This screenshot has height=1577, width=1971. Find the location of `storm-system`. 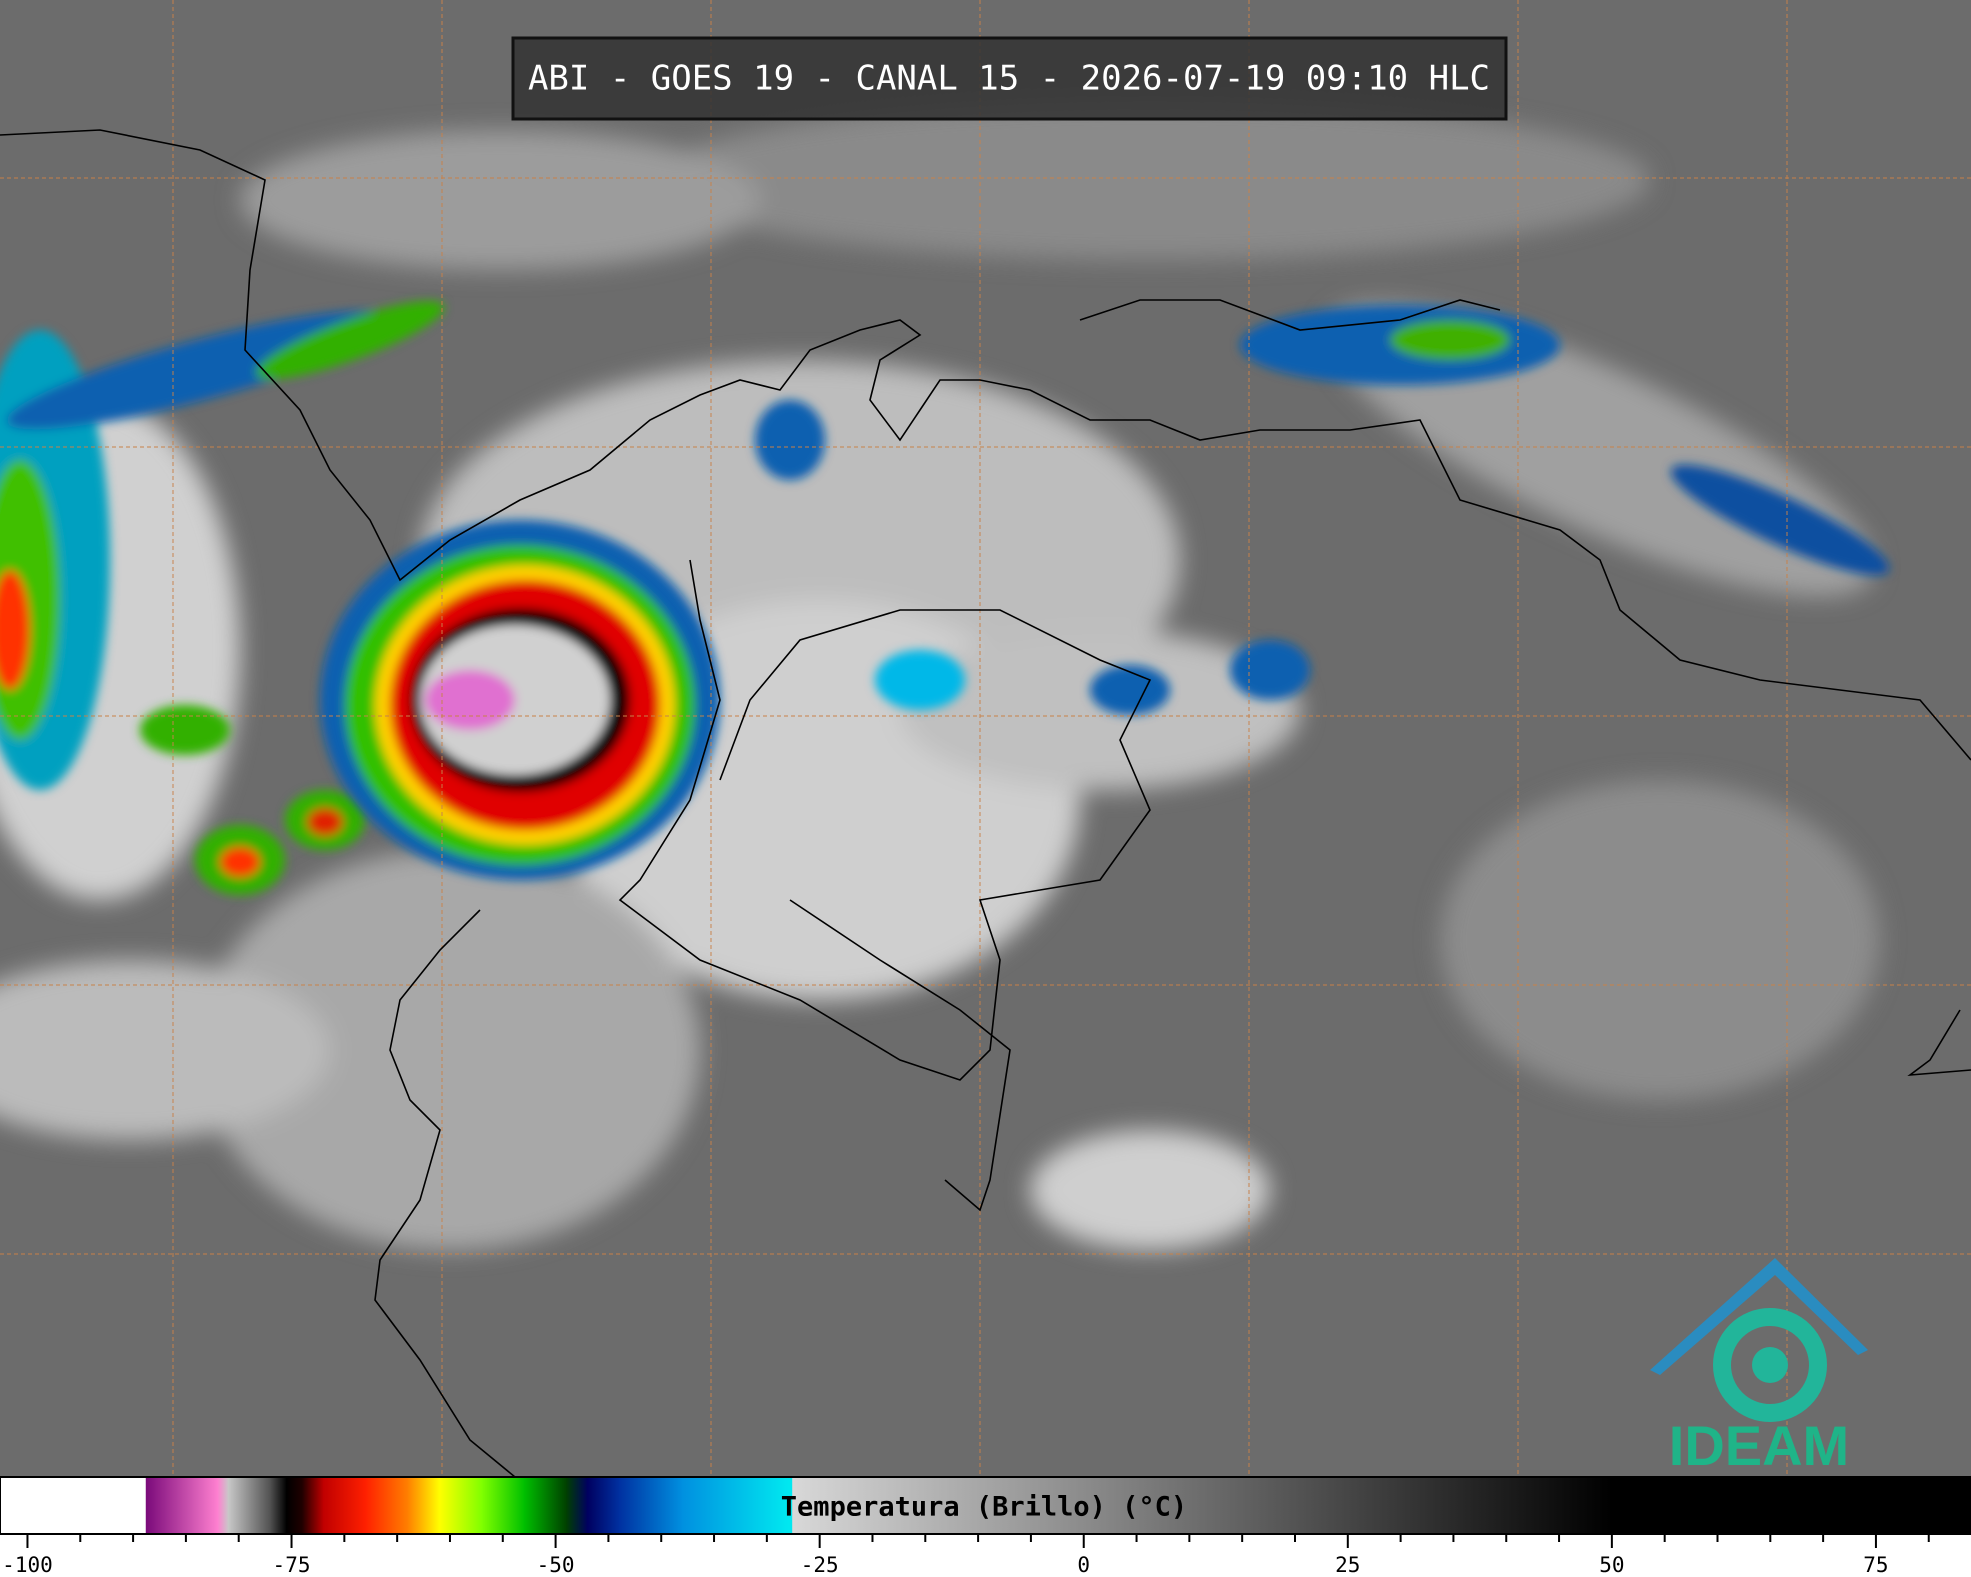

storm-system is located at coordinates (520, 700).